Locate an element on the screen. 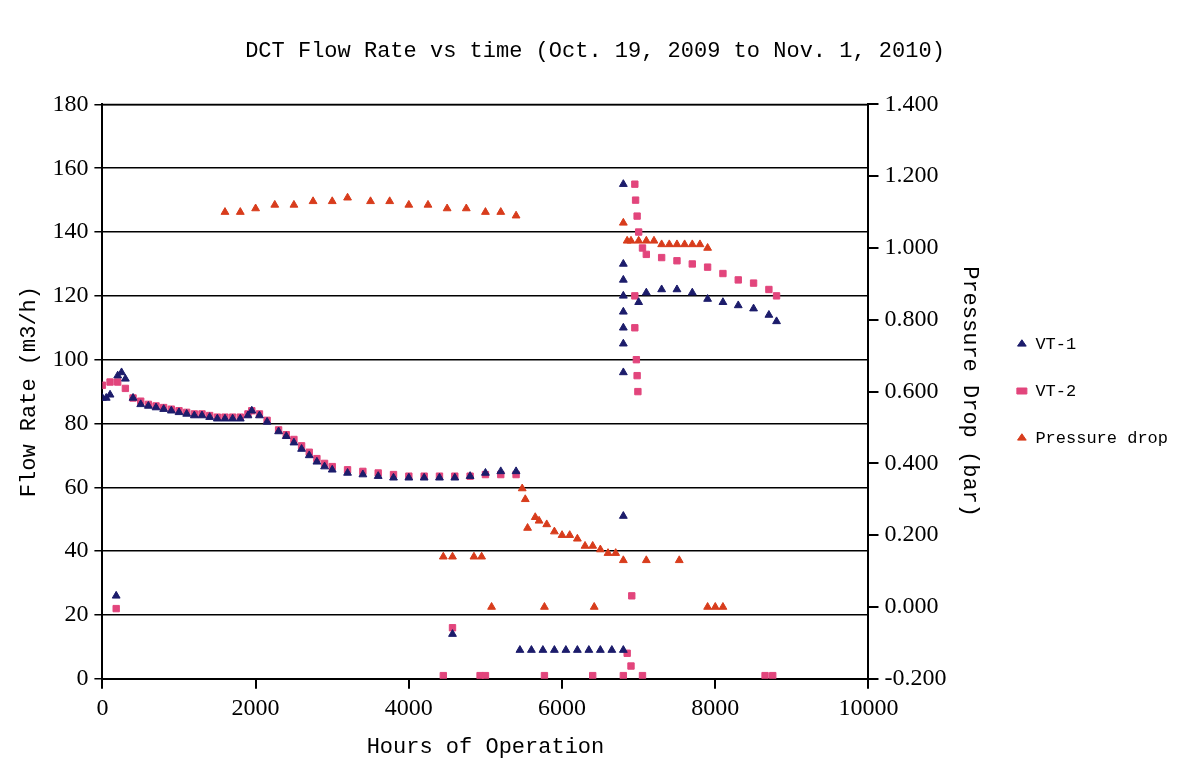 Image resolution: width=1194 pixels, height=777 pixels. y2-tick-label: 1.000 is located at coordinates (911, 246).